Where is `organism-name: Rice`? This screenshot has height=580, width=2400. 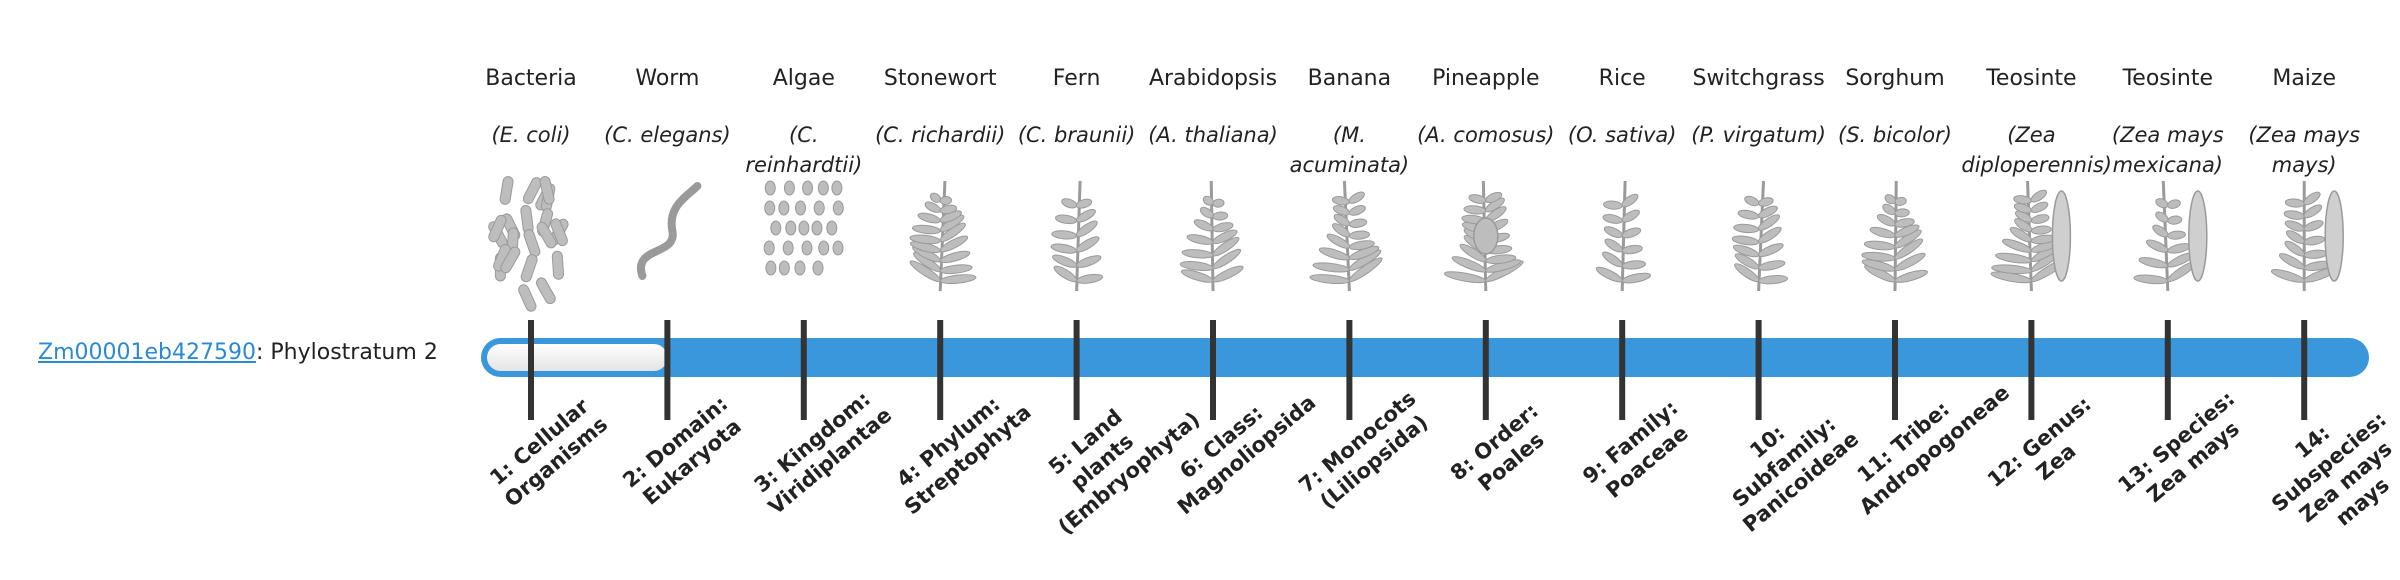 organism-name: Rice is located at coordinates (1622, 78).